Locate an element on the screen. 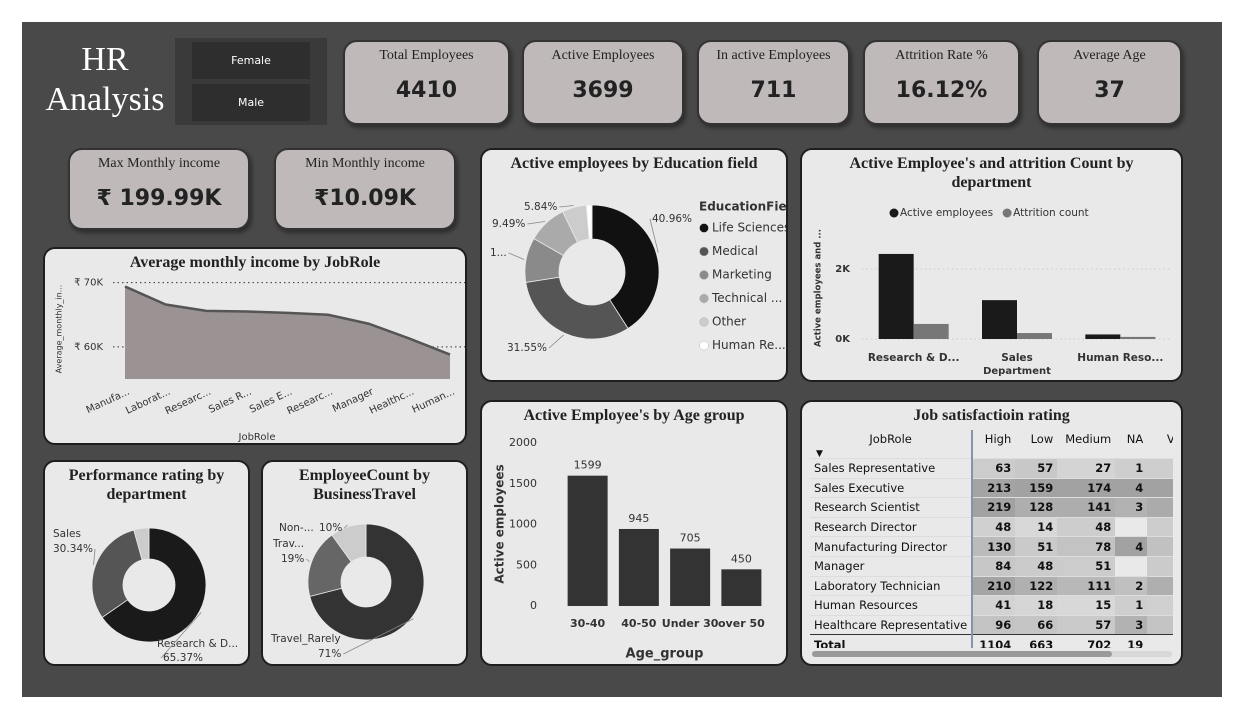 This screenshot has height=720, width=1245. kpi-card: Active Employees 3699 is located at coordinates (603, 82).